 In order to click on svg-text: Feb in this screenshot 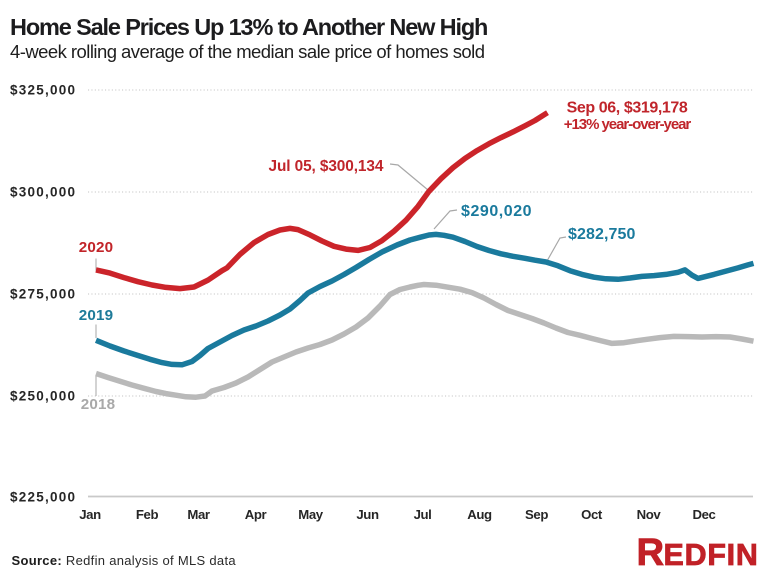, I will do `click(147, 514)`.